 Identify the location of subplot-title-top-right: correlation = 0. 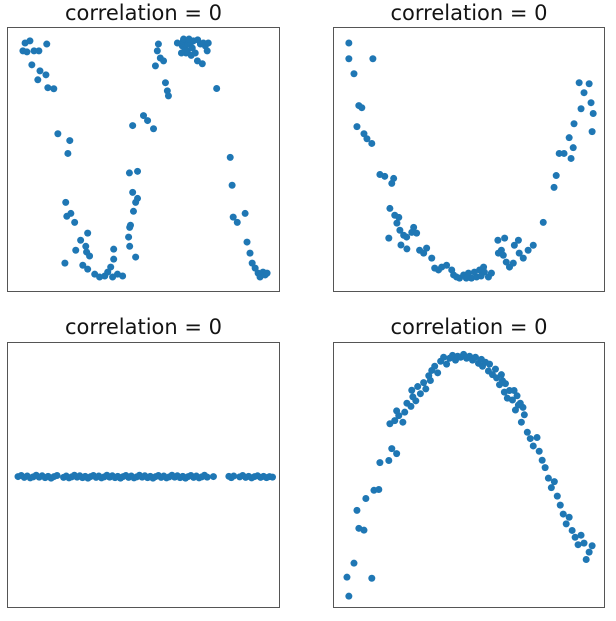
(469, 13).